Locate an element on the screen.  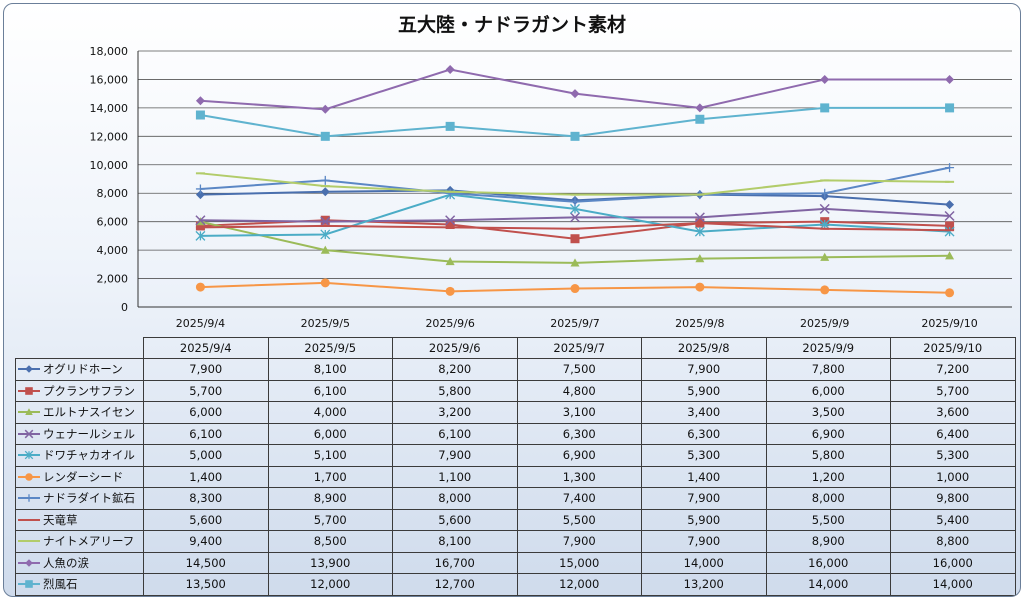
table-cell: 6,400 is located at coordinates (953, 433).